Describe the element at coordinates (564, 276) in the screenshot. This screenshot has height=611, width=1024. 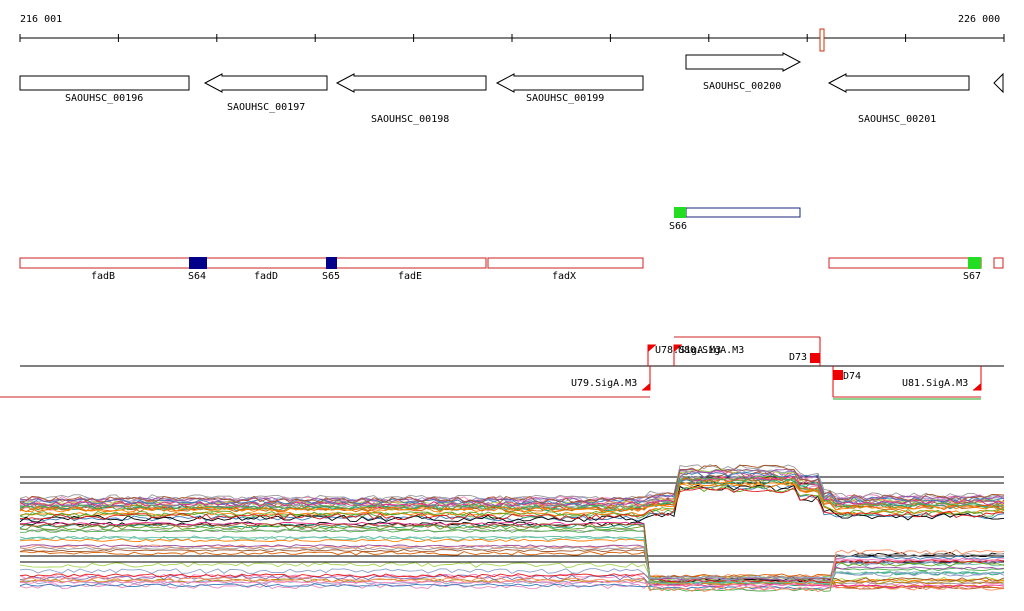
I see `operon-label: fadX` at that location.